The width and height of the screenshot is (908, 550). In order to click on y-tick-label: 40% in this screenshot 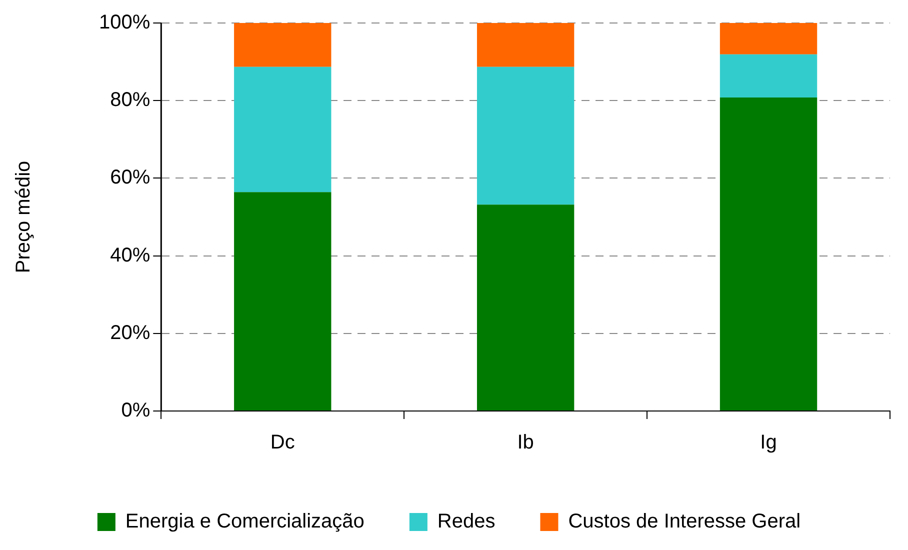, I will do `click(130, 255)`.